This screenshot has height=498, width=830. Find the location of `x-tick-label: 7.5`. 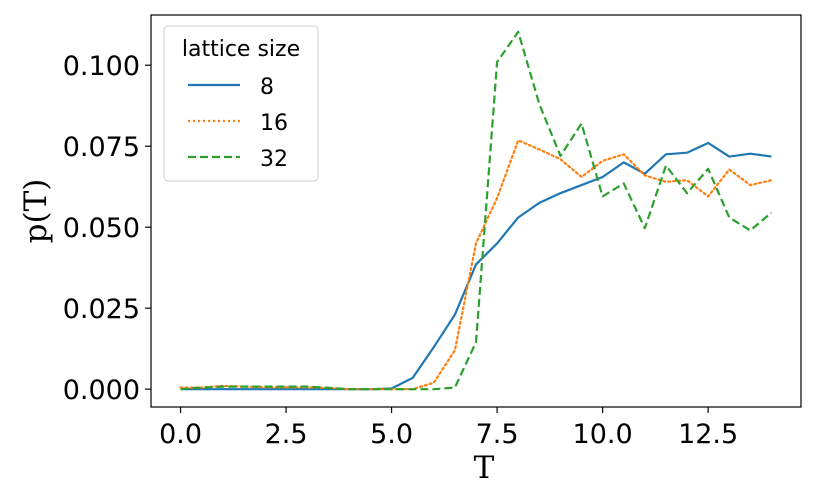

x-tick-label: 7.5 is located at coordinates (497, 434).